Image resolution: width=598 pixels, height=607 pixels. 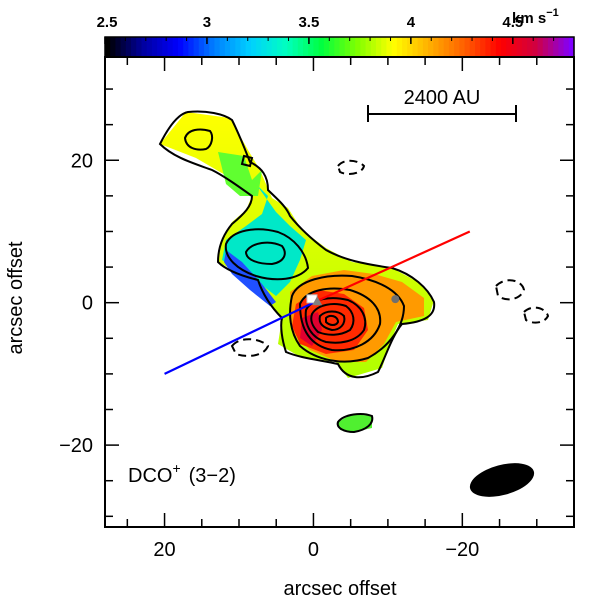 What do you see at coordinates (462, 550) in the screenshot?
I see `x-tick-label: −20` at bounding box center [462, 550].